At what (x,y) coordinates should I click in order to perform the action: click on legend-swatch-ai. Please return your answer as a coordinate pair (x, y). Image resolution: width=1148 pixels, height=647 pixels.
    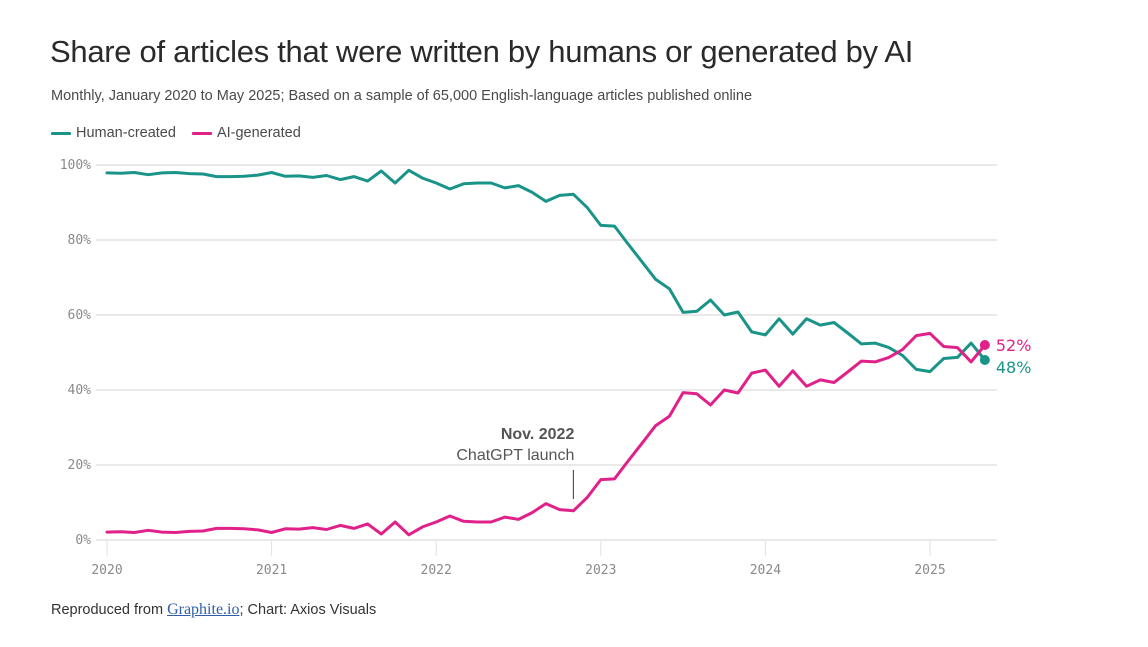
    Looking at the image, I should click on (201, 133).